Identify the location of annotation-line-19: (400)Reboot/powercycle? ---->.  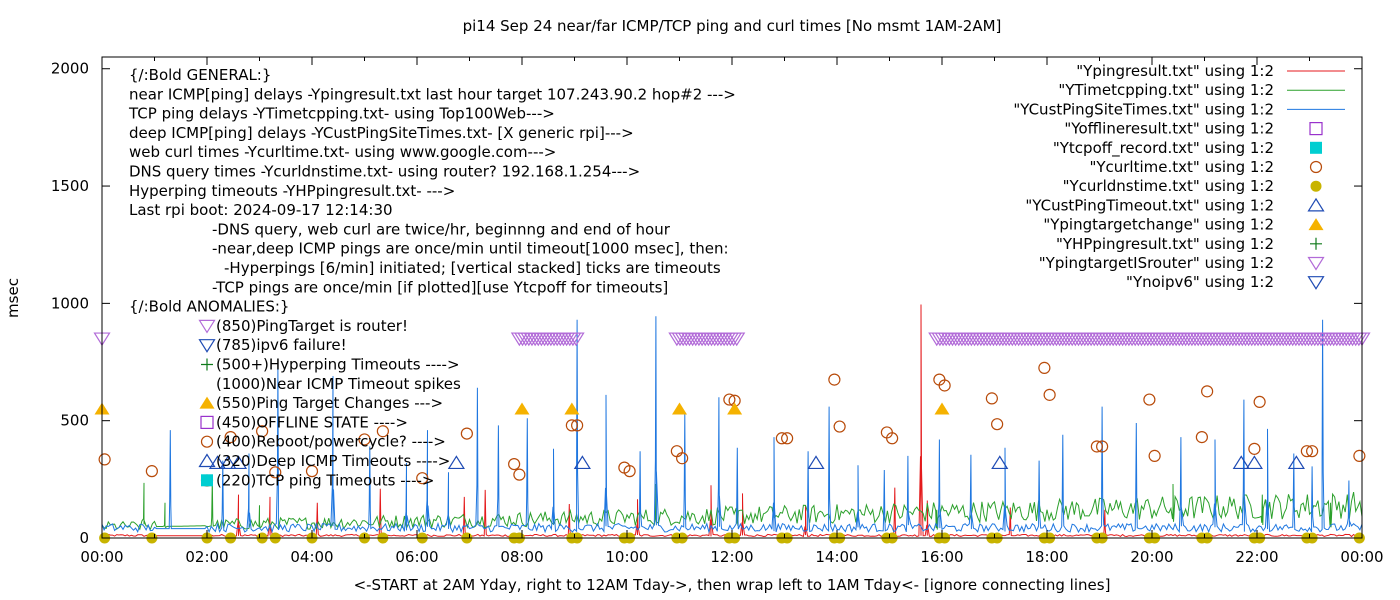
(331, 442).